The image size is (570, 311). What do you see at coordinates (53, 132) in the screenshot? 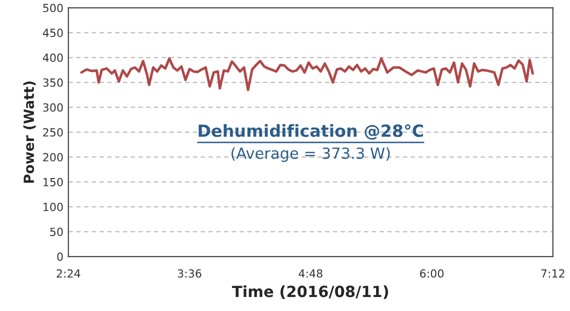
I see `y-tick-label: 250` at bounding box center [53, 132].